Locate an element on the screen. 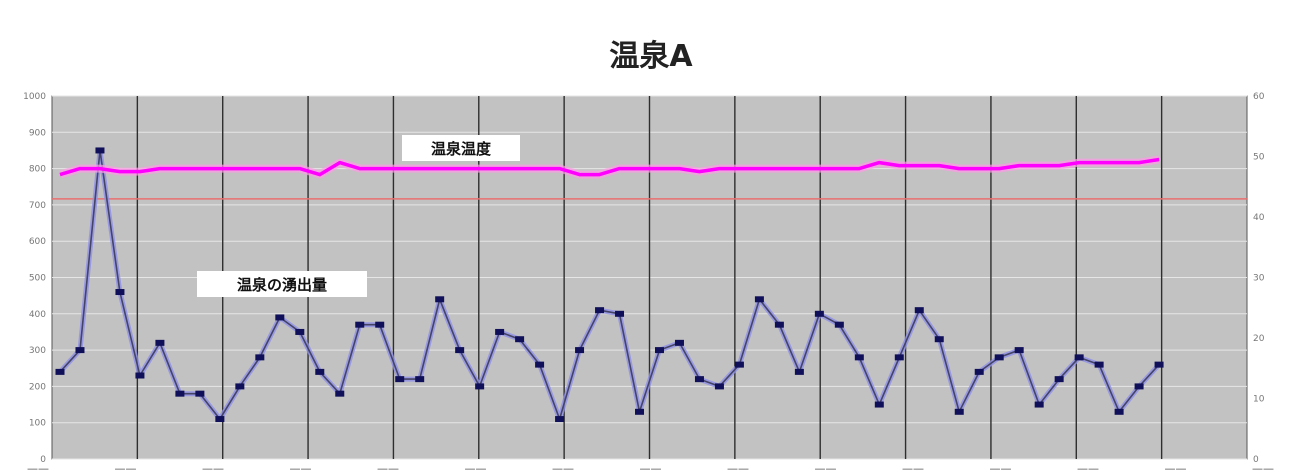 This screenshot has width=1302, height=475. y-right-tick: 20 is located at coordinates (1259, 339).